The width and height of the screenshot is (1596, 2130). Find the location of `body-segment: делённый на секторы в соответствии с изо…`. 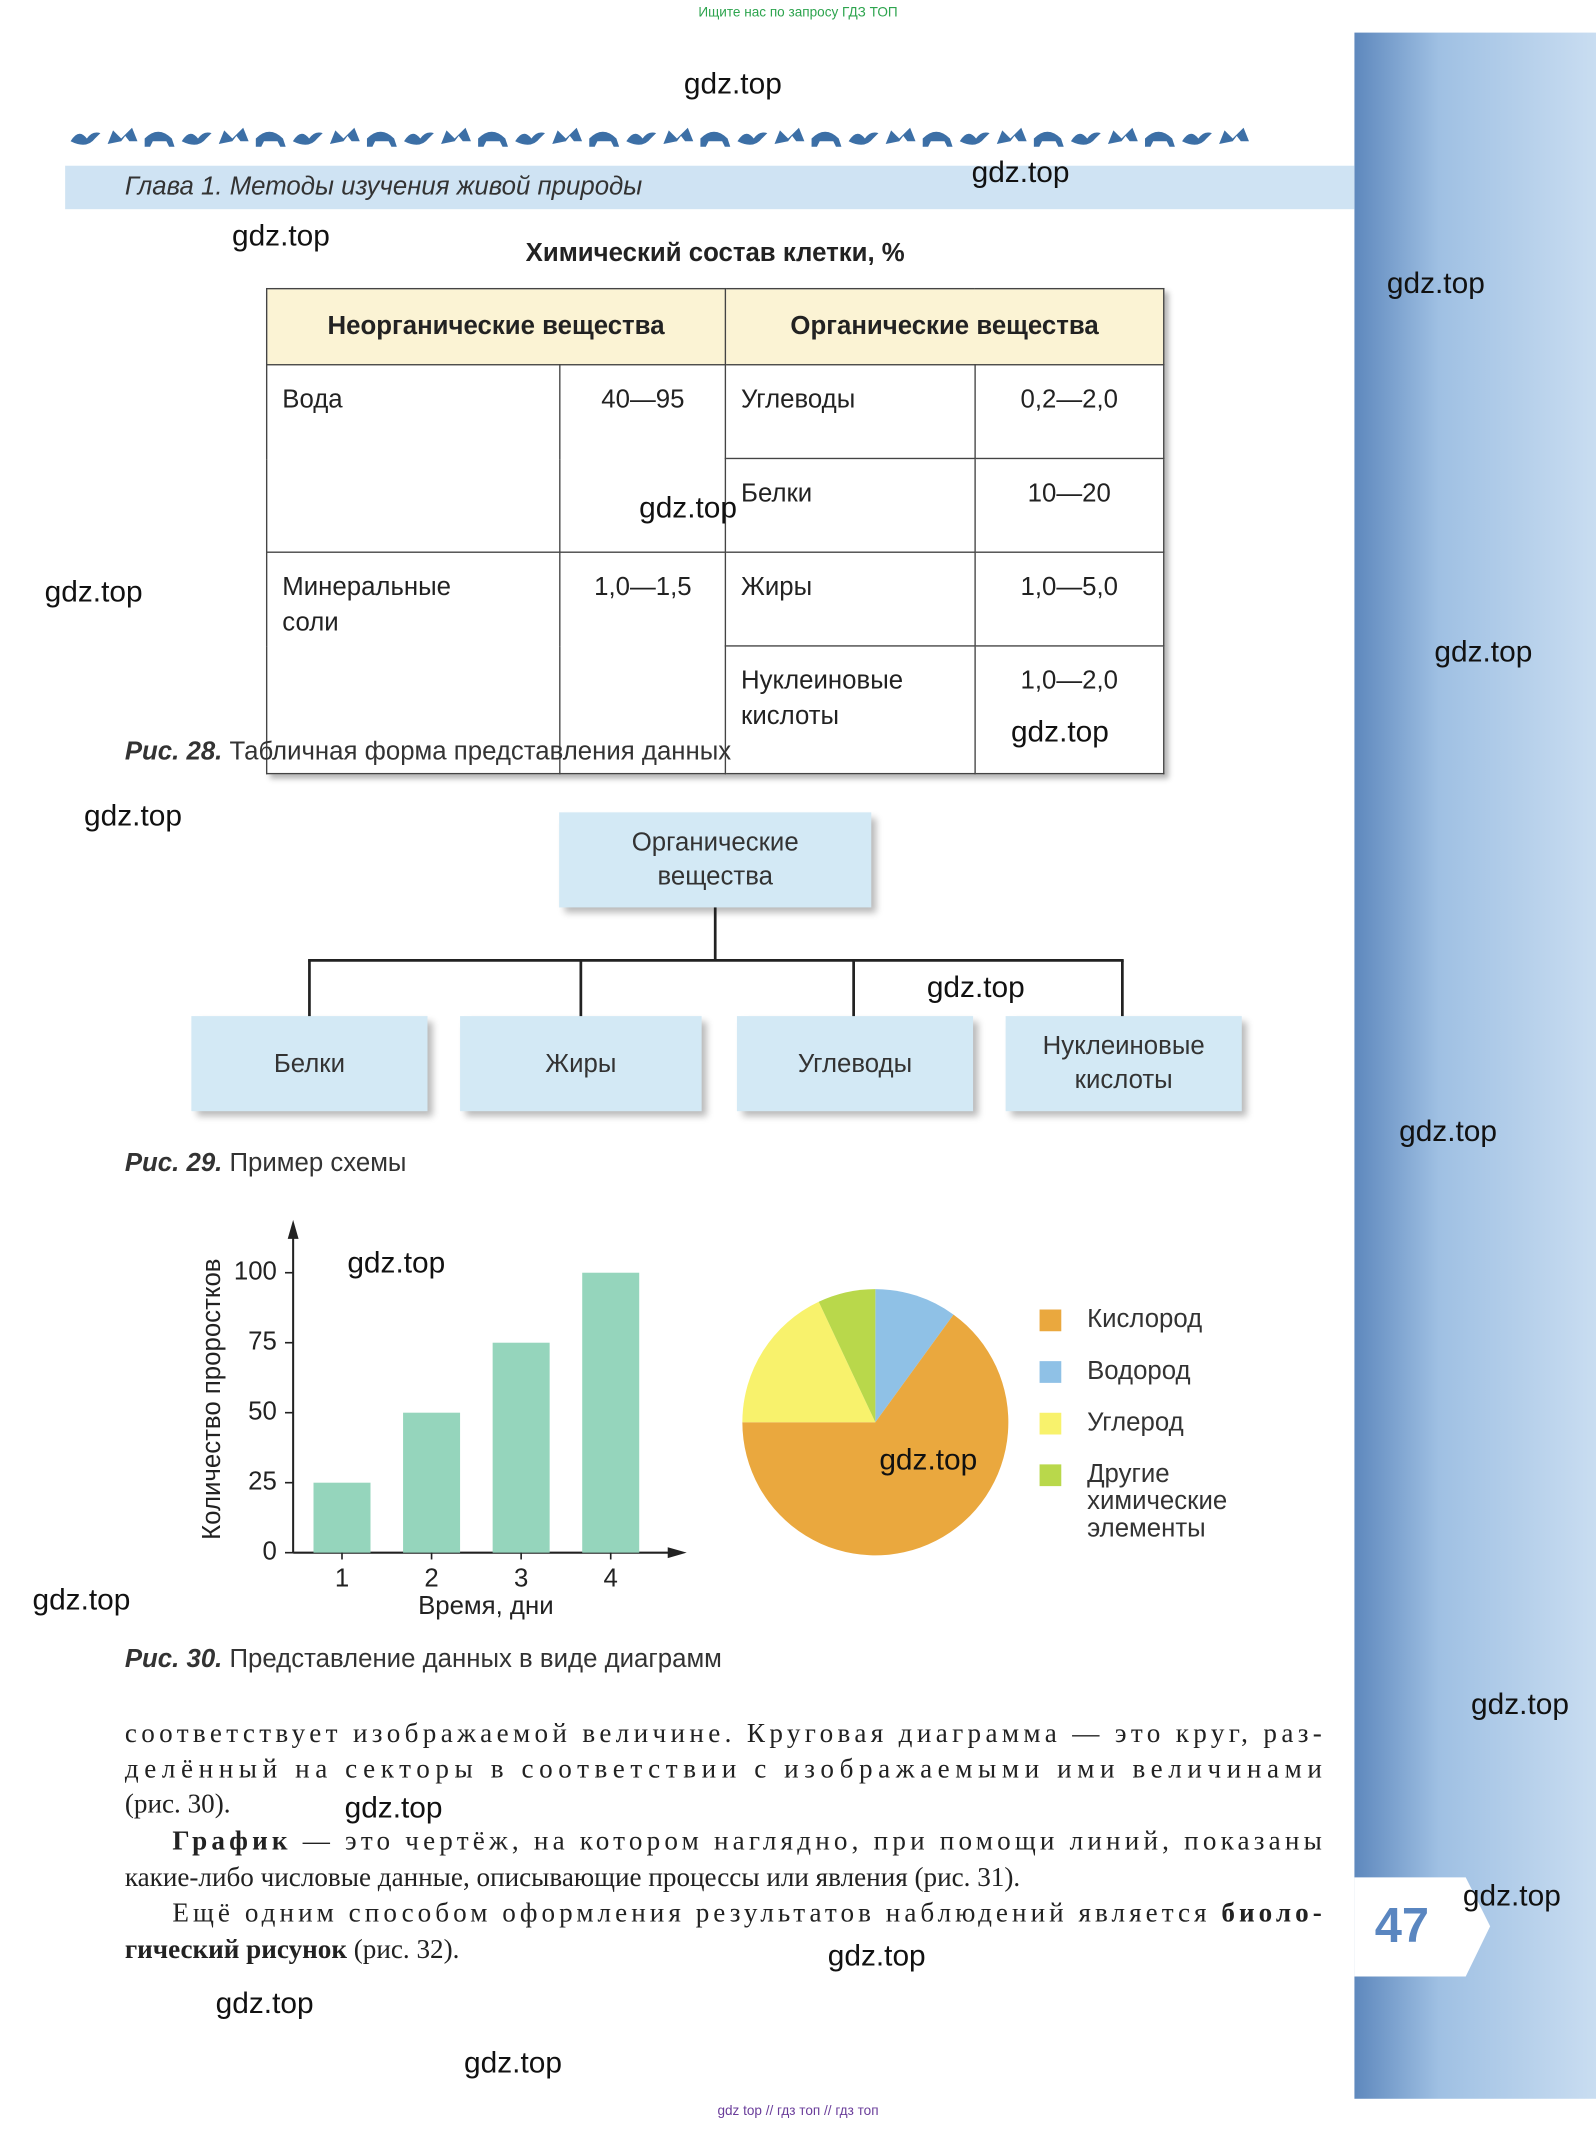

body-segment: делённый на секторы в соответствии с изо… is located at coordinates (723, 1769).